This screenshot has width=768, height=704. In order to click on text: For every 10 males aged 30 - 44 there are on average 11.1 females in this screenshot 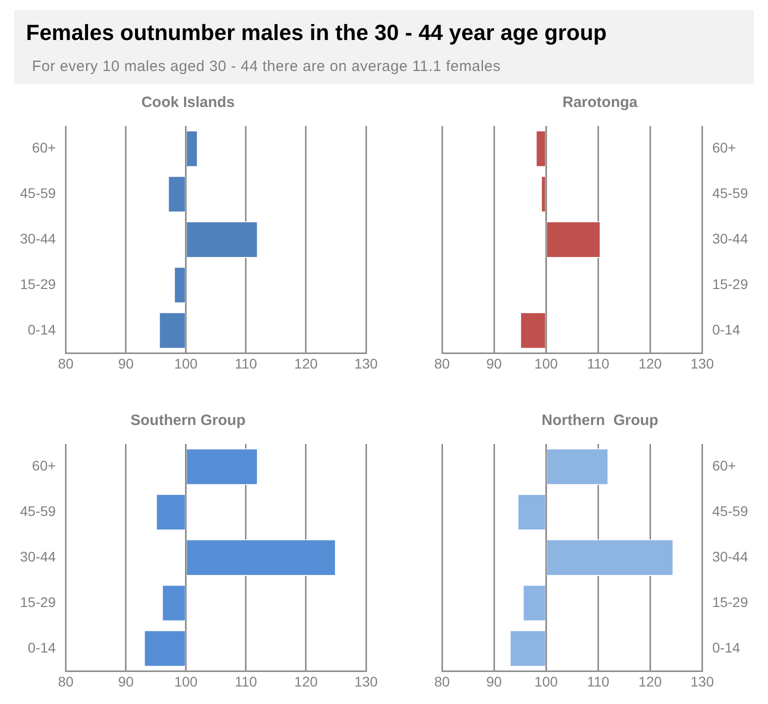, I will do `click(266, 66)`.